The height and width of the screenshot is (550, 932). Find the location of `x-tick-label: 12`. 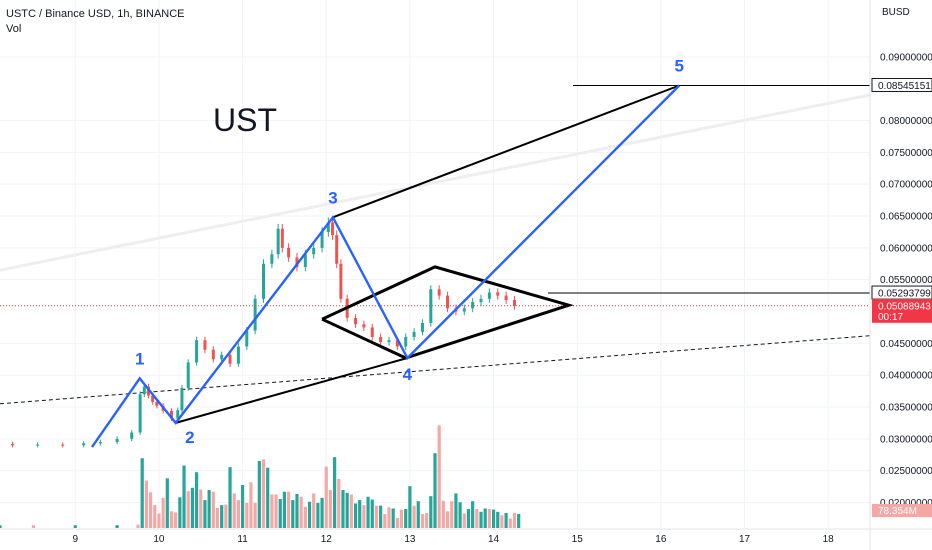

x-tick-label: 12 is located at coordinates (327, 539).